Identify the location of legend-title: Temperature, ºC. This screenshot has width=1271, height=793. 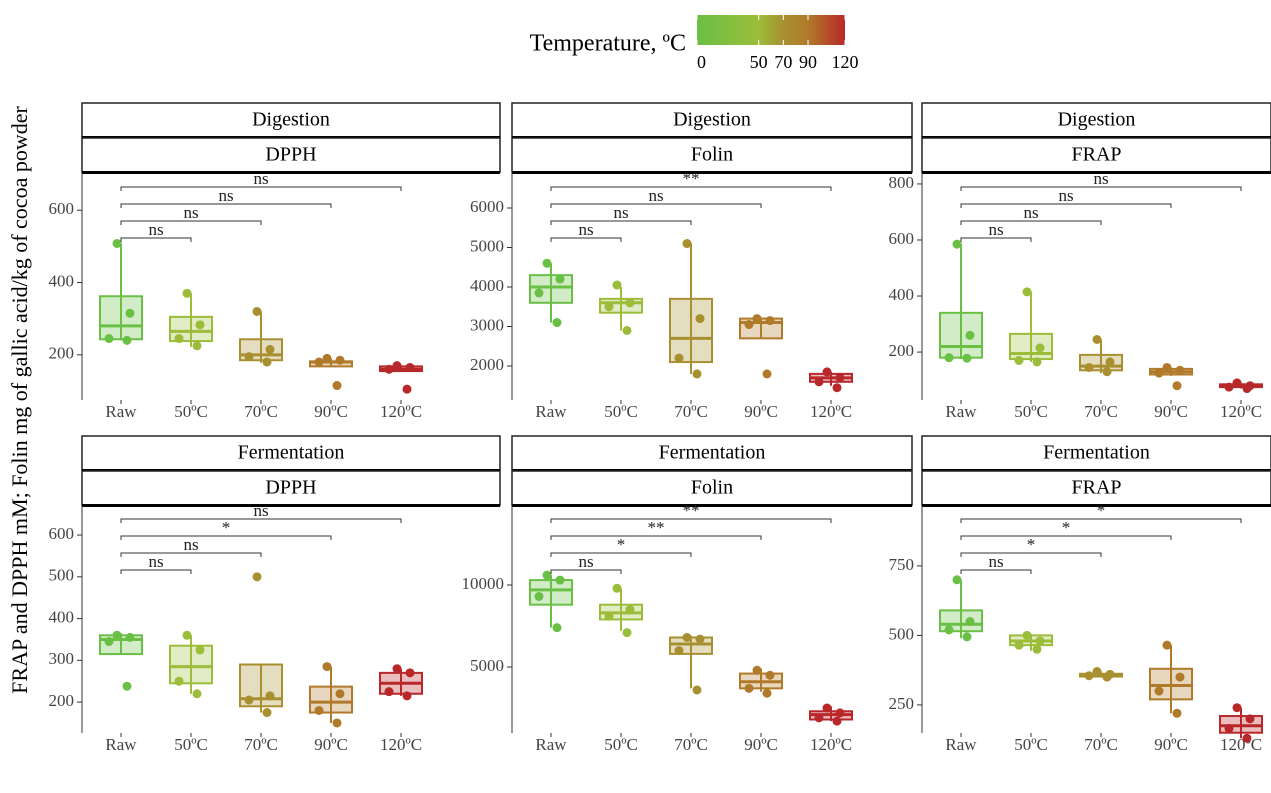
(608, 44).